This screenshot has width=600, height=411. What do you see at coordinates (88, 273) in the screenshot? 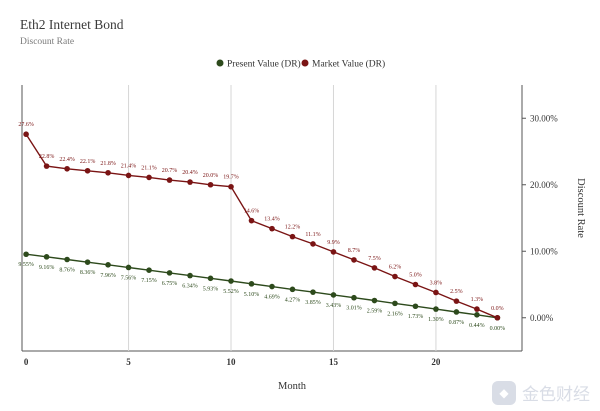
I see `data-label: 8.36%` at bounding box center [88, 273].